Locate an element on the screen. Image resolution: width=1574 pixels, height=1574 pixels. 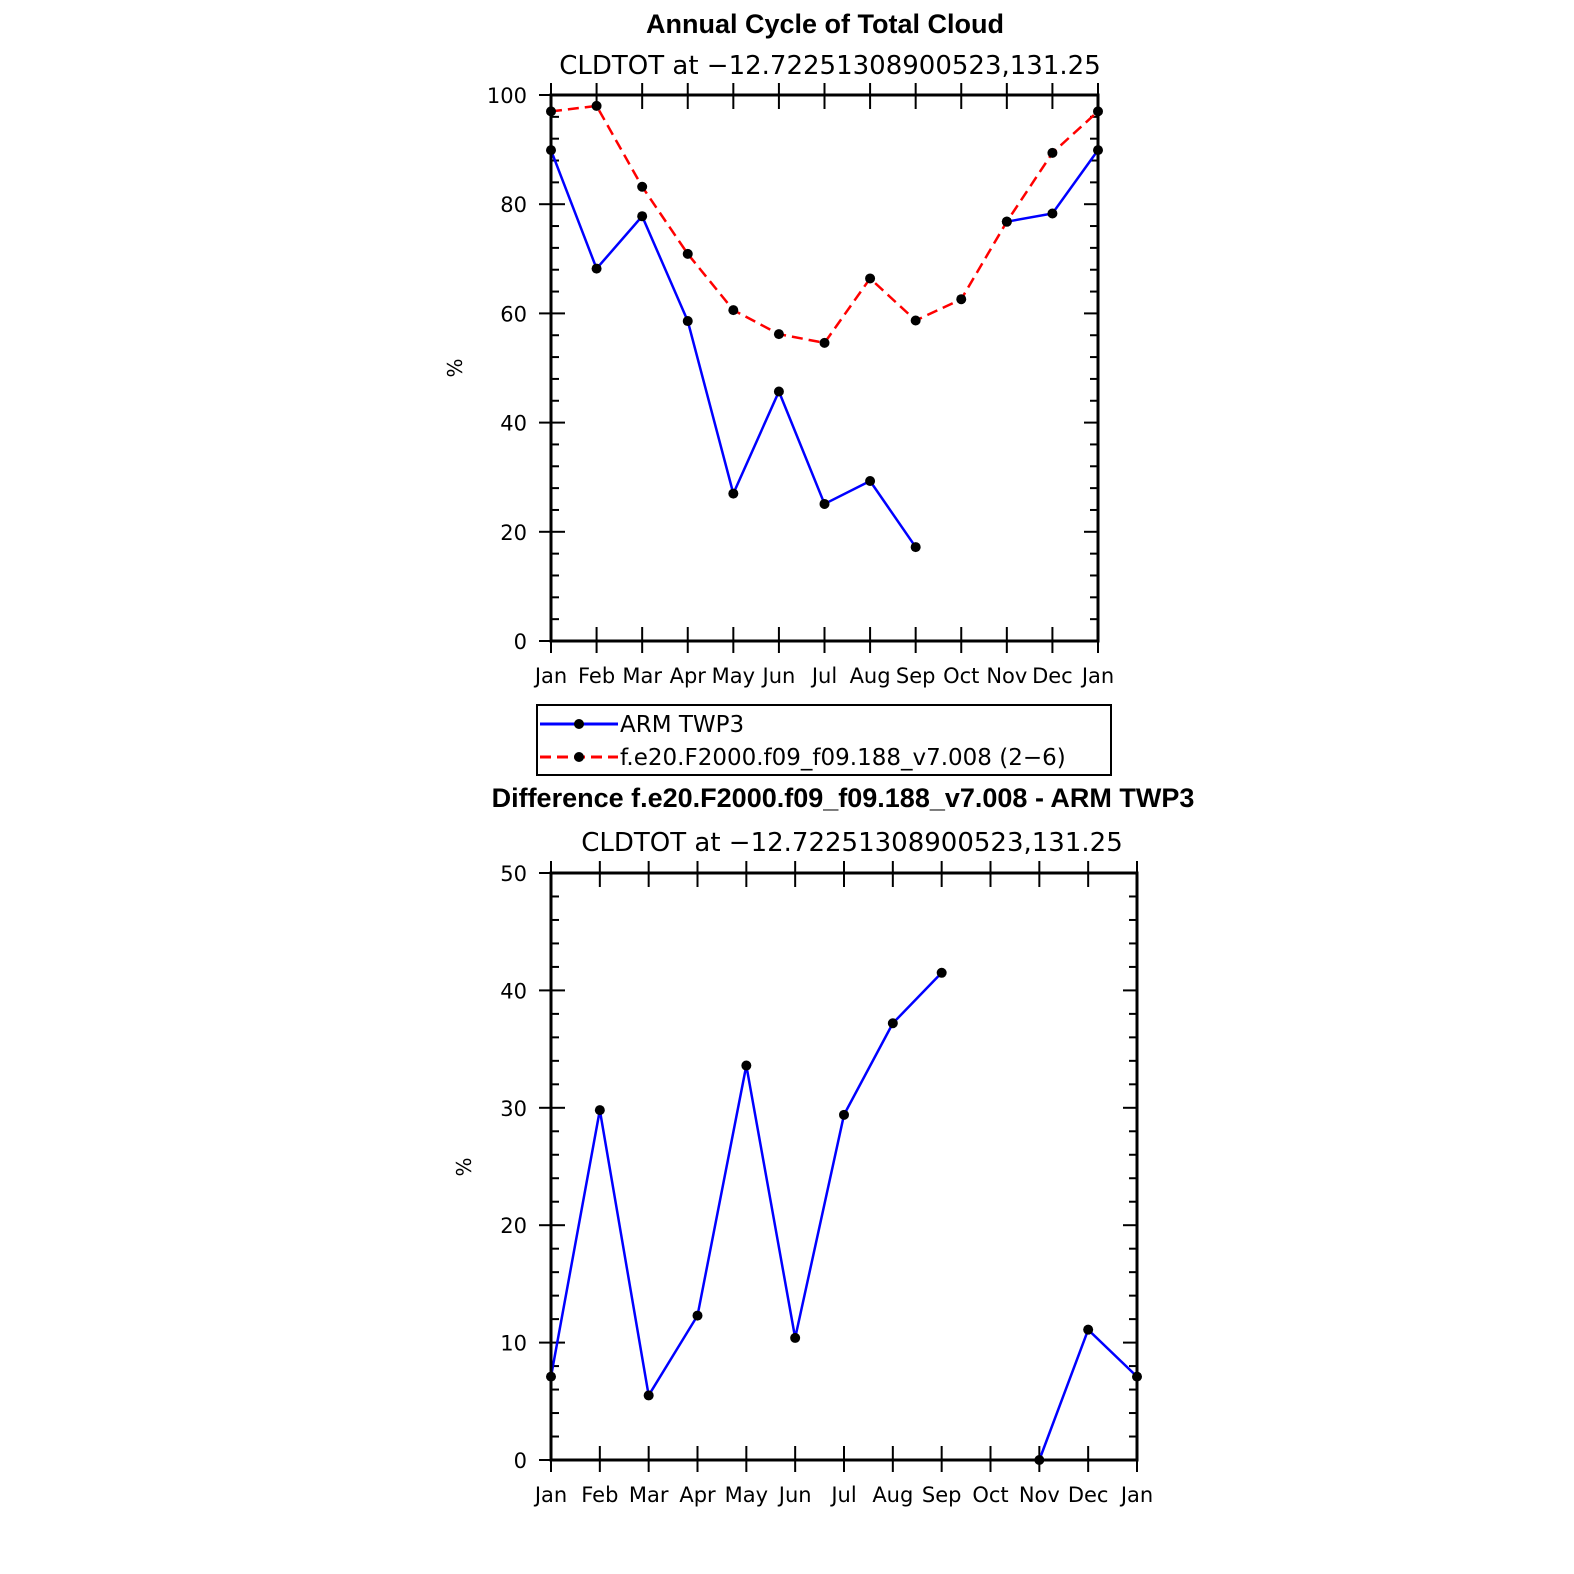
top-chart-plot-area is located at coordinates (824, 326).